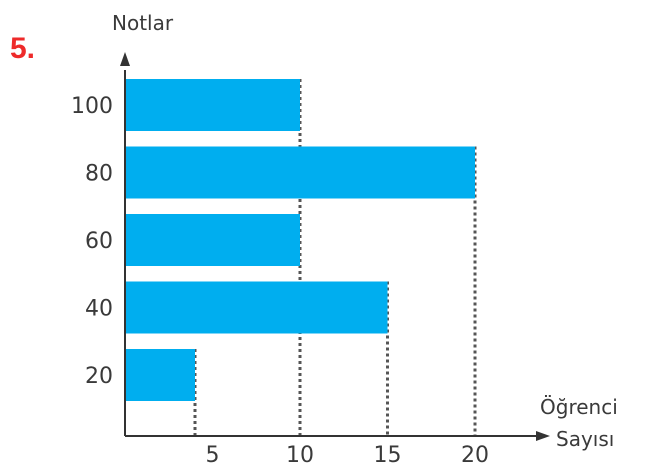  Describe the element at coordinates (92, 106) in the screenshot. I see `y-tick-label: 100` at that location.